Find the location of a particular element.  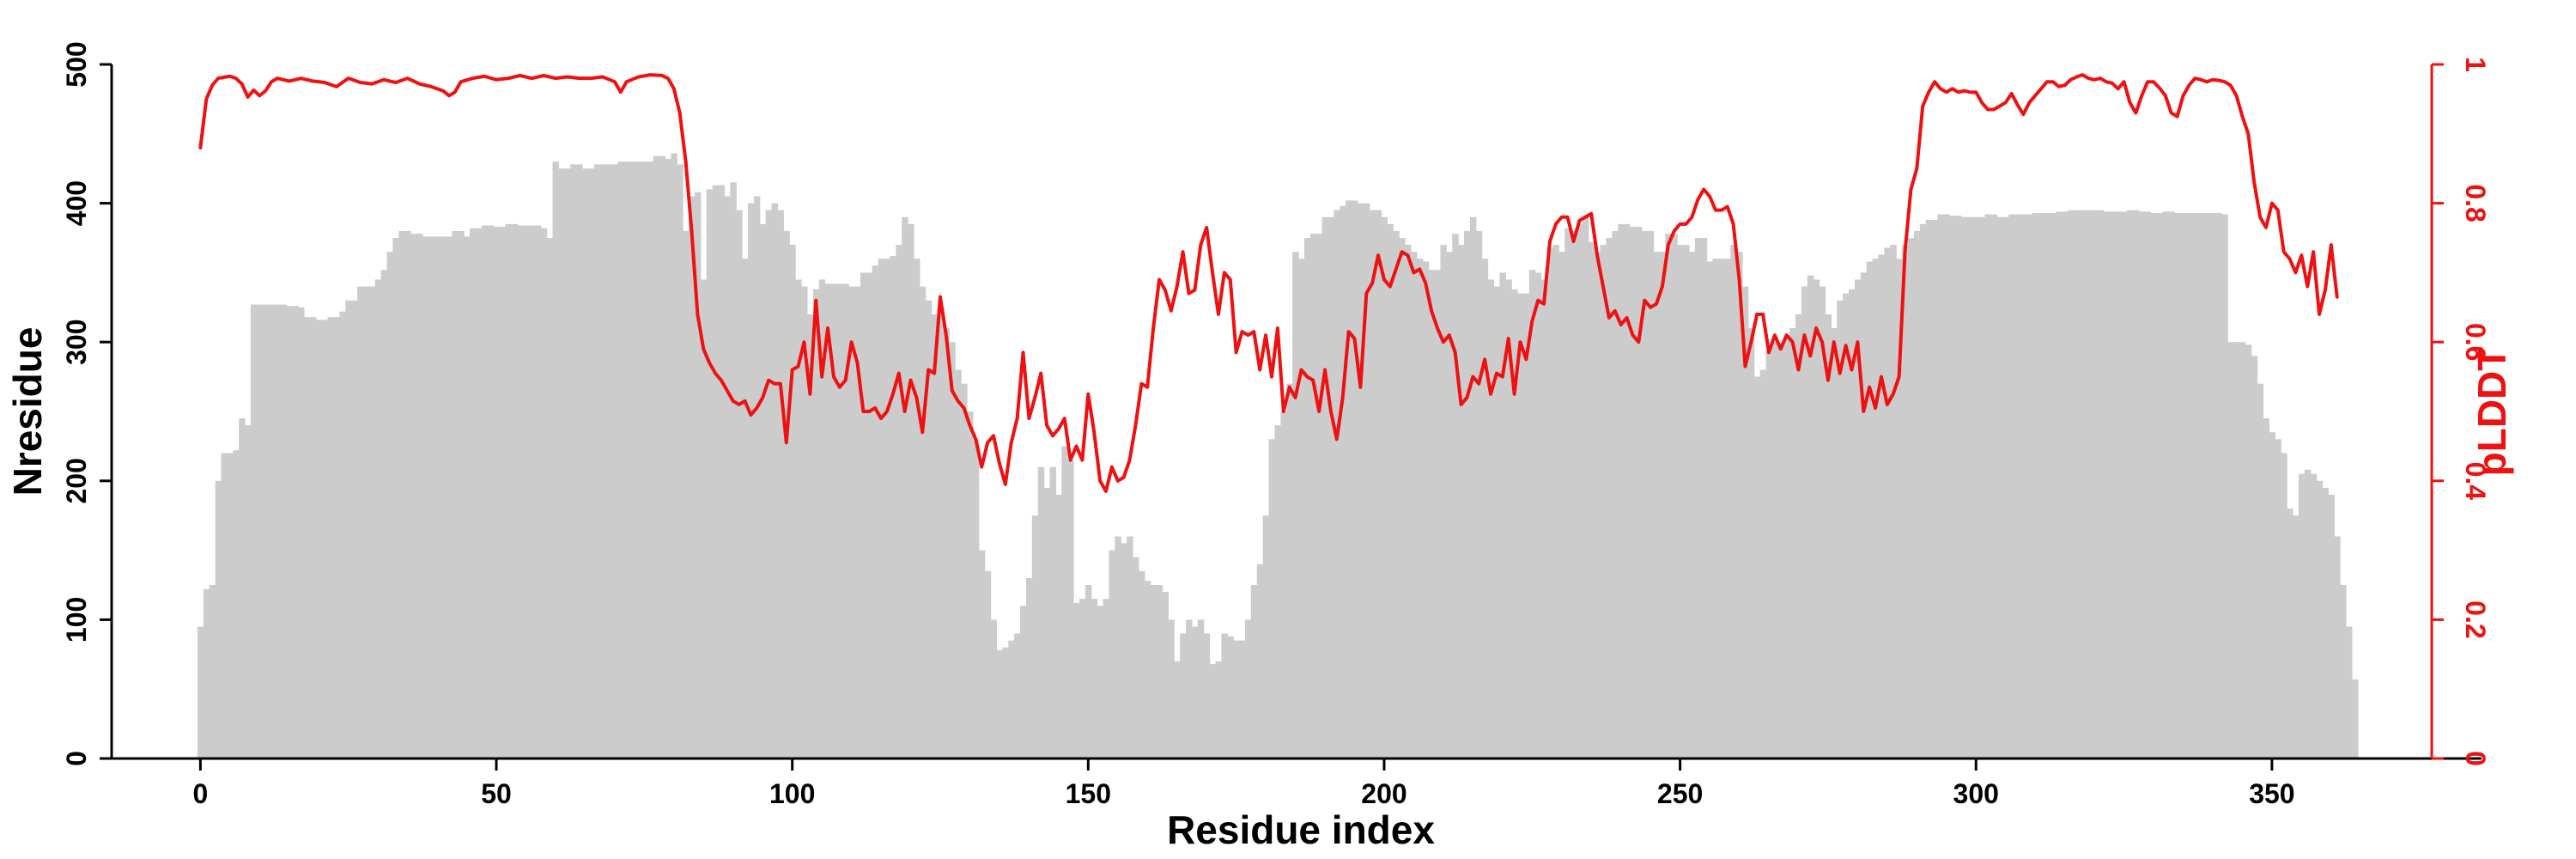

x-tick-label: 100 is located at coordinates (792, 793).